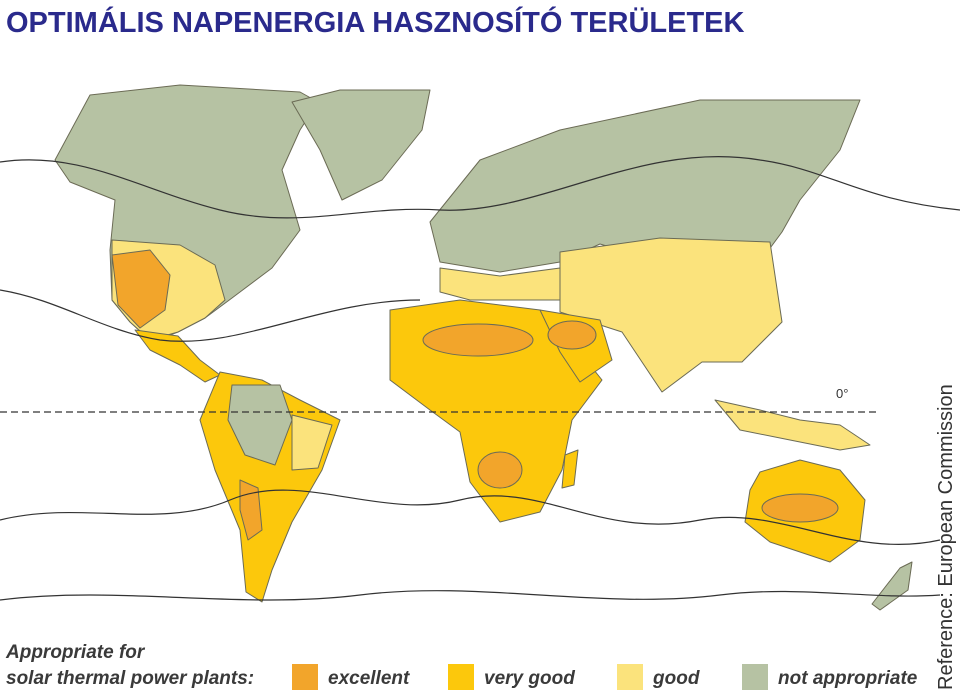  I want to click on greenland, so click(361, 145).